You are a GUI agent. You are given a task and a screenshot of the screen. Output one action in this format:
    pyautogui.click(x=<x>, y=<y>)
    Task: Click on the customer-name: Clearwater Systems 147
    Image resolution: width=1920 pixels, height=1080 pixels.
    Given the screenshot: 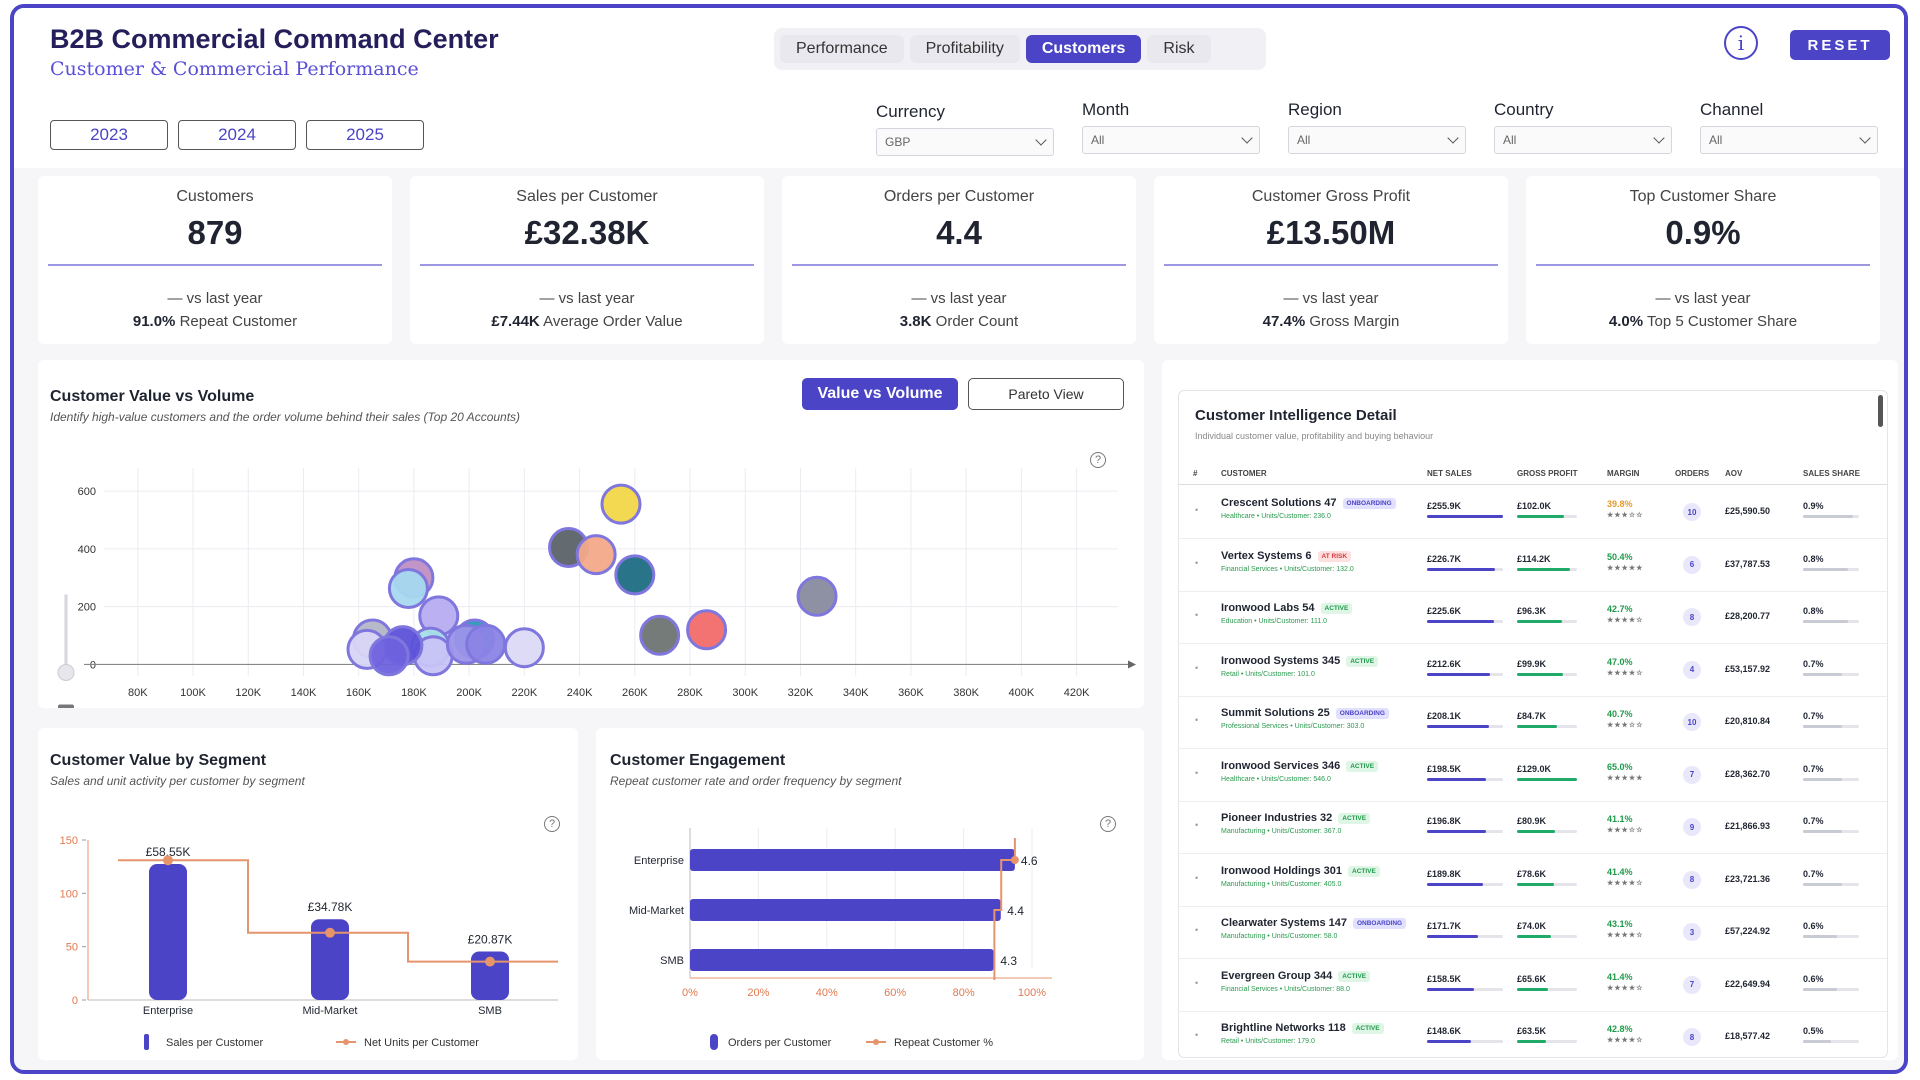 What is the action you would take?
    pyautogui.click(x=1284, y=923)
    